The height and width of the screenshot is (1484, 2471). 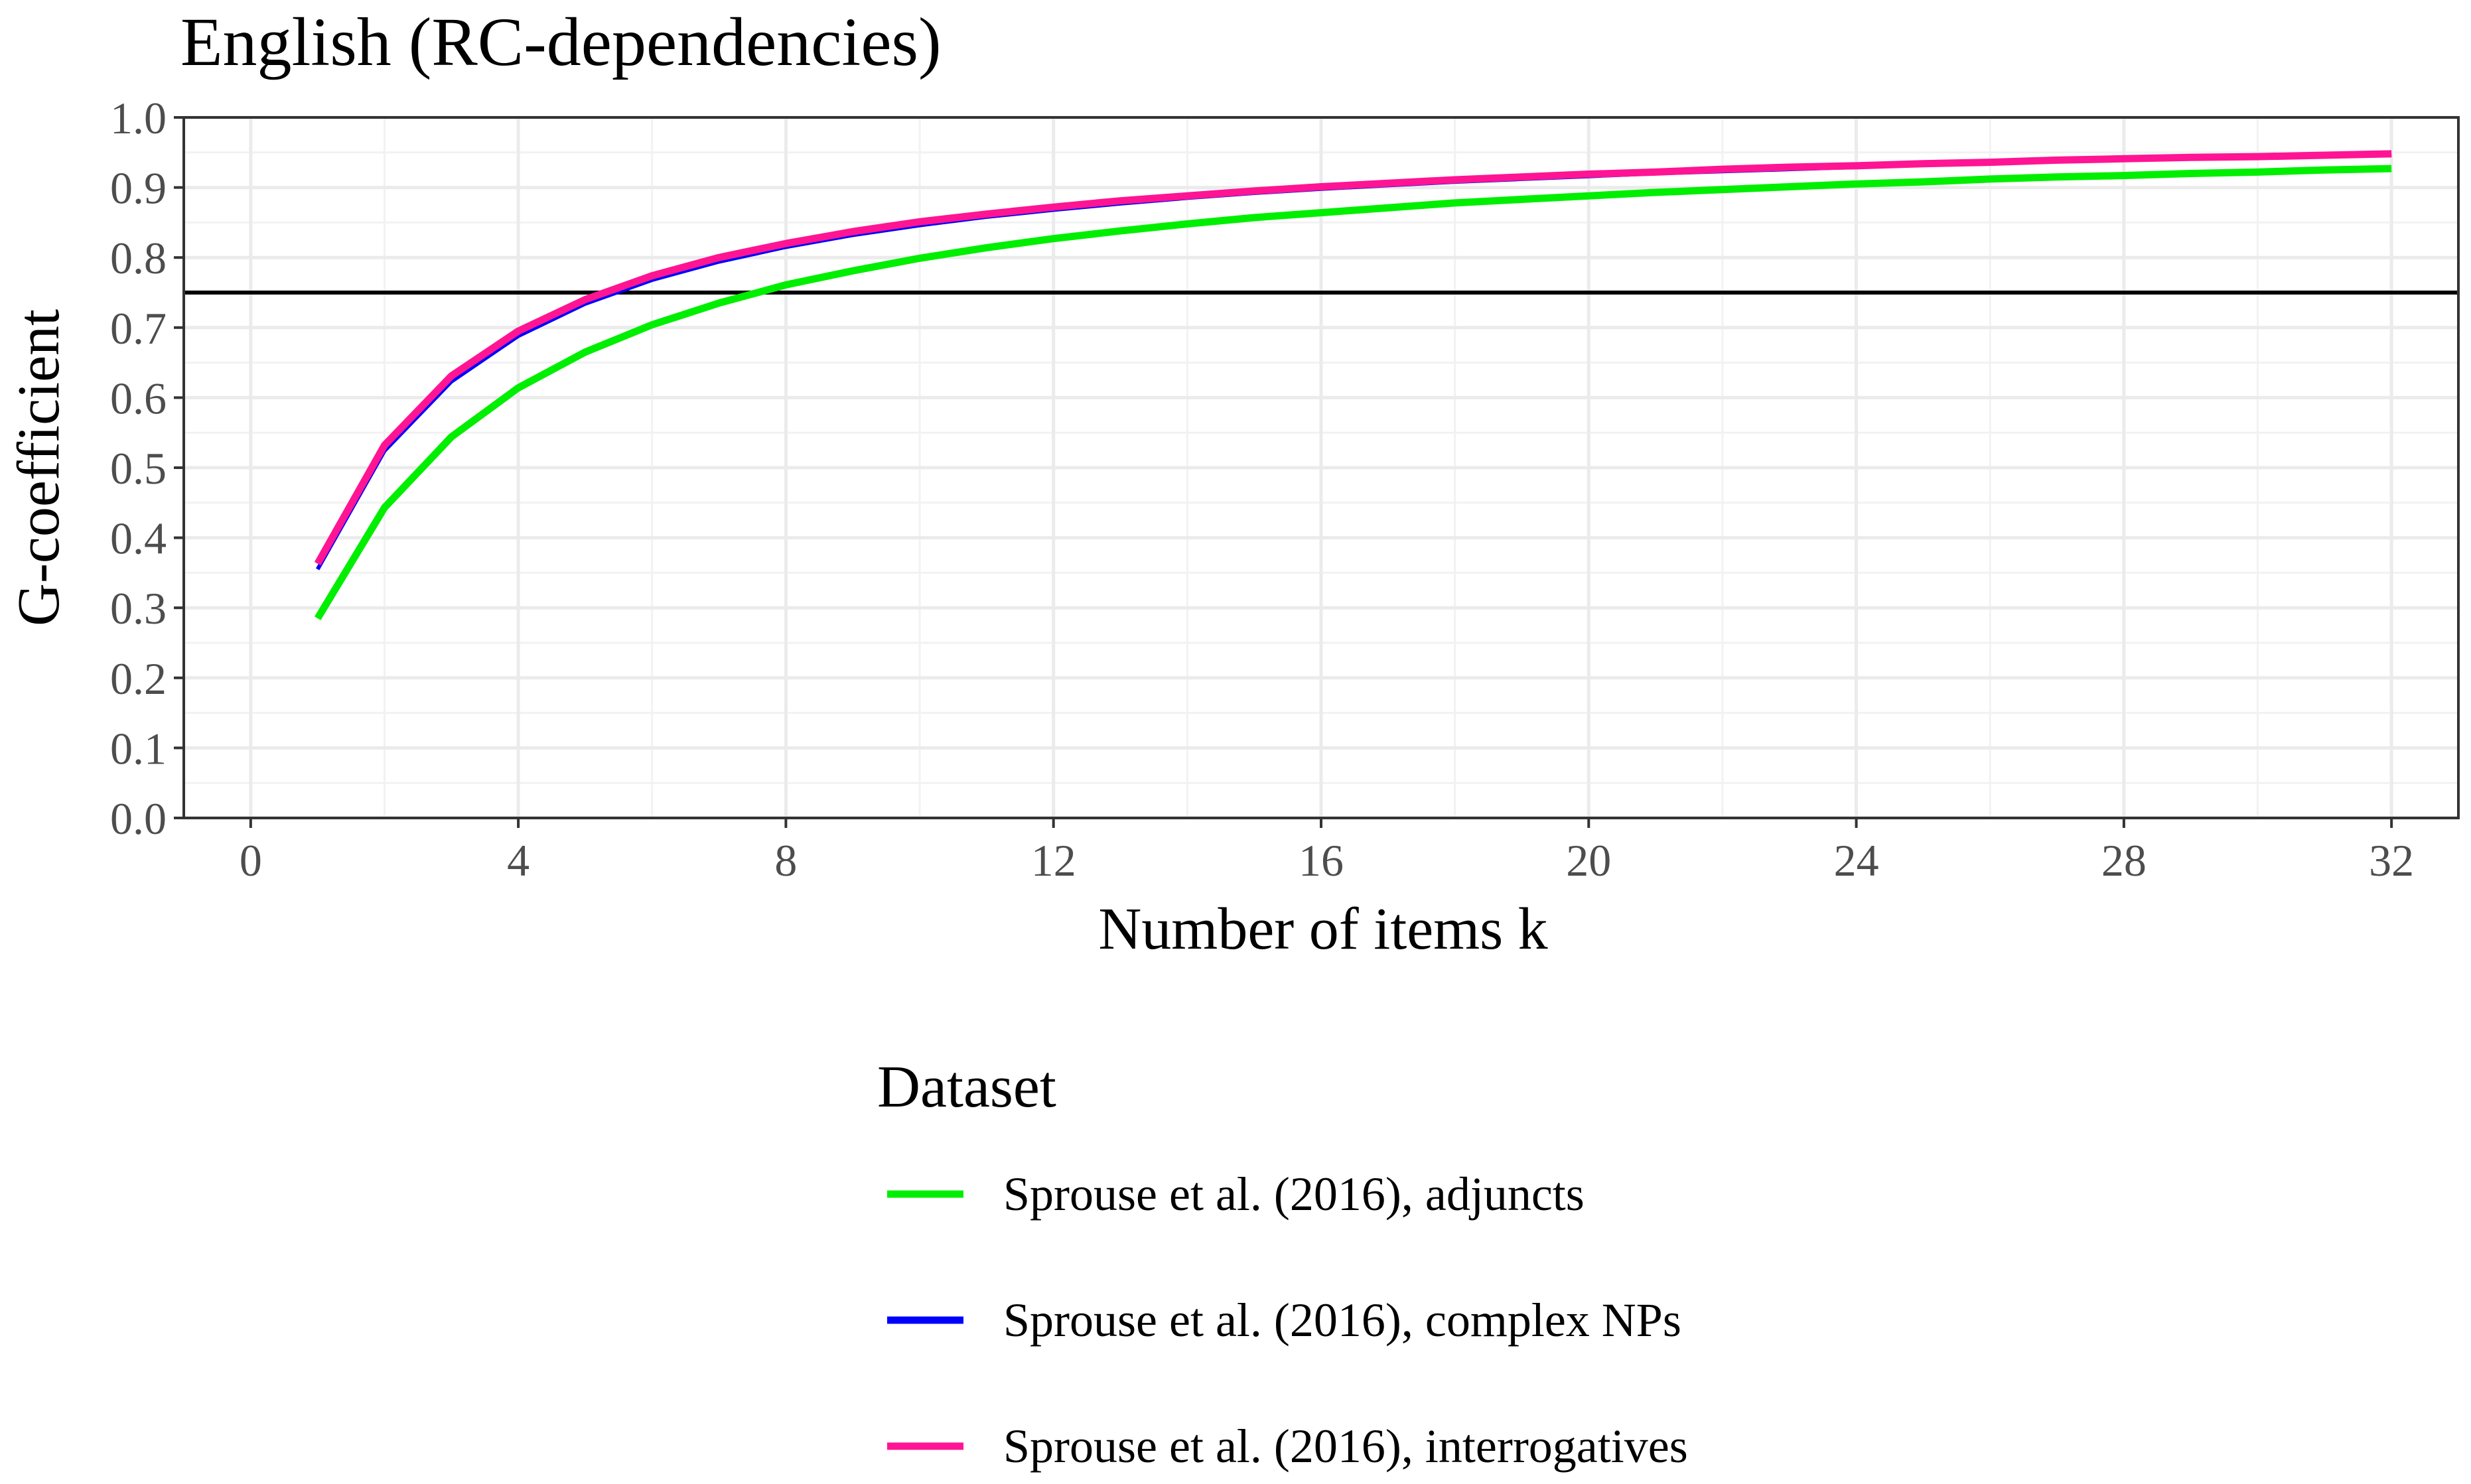 I want to click on legend-label-3: Sprouse et al. (2016), interrogatives, so click(x=1345, y=1446).